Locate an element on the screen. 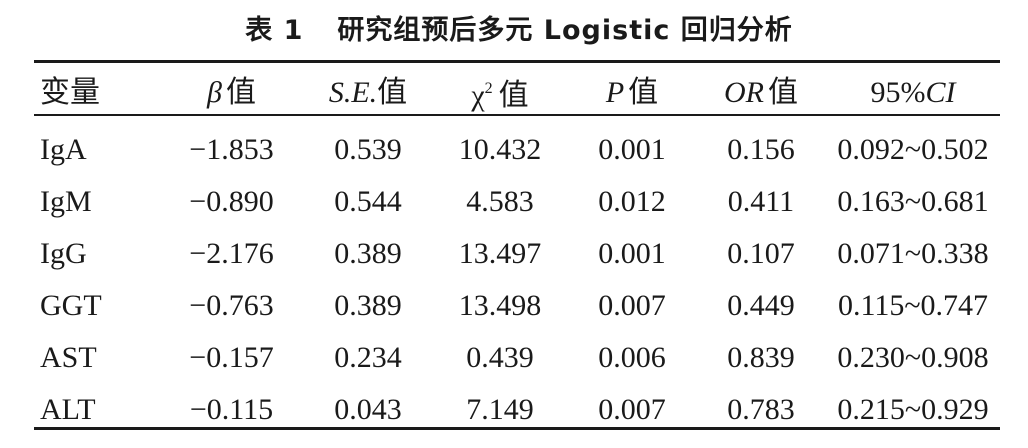  cell-ci: 0.071~0.338 is located at coordinates (913, 253).